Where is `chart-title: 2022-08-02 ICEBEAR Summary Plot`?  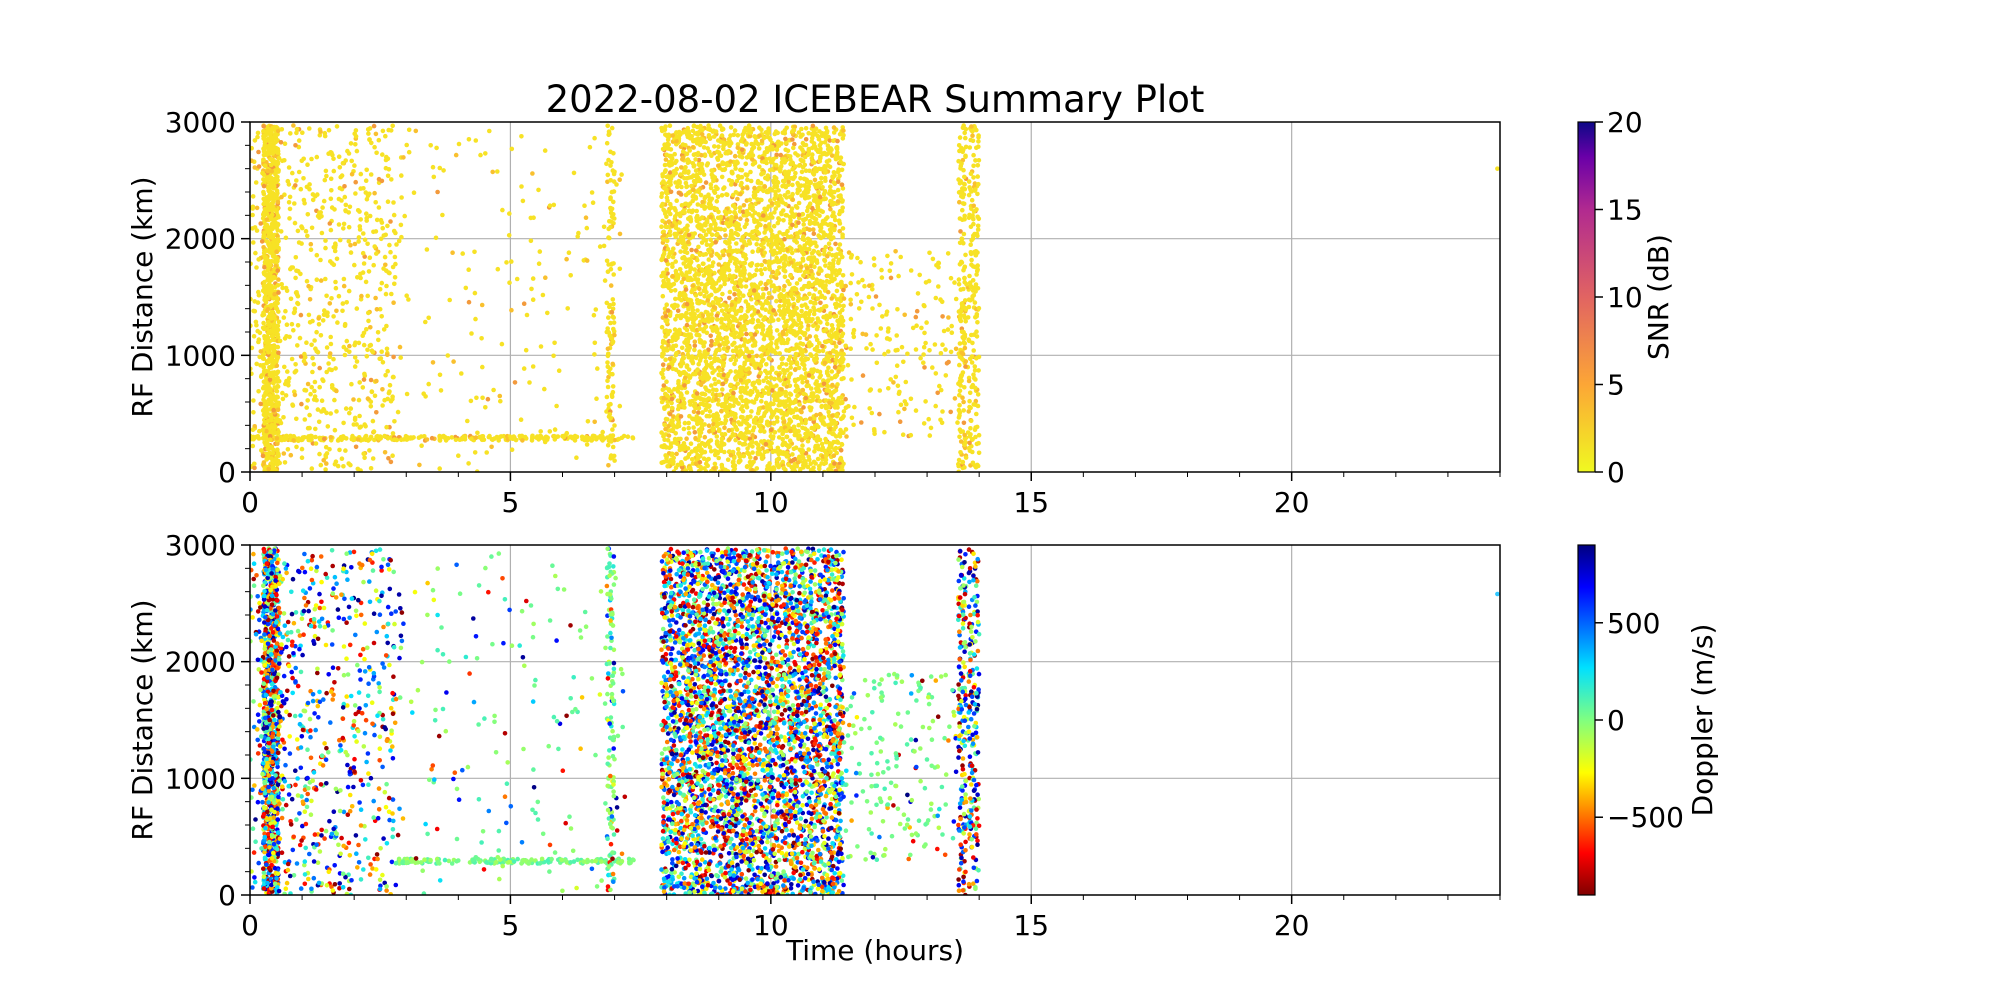 chart-title: 2022-08-02 ICEBEAR Summary Plot is located at coordinates (875, 99).